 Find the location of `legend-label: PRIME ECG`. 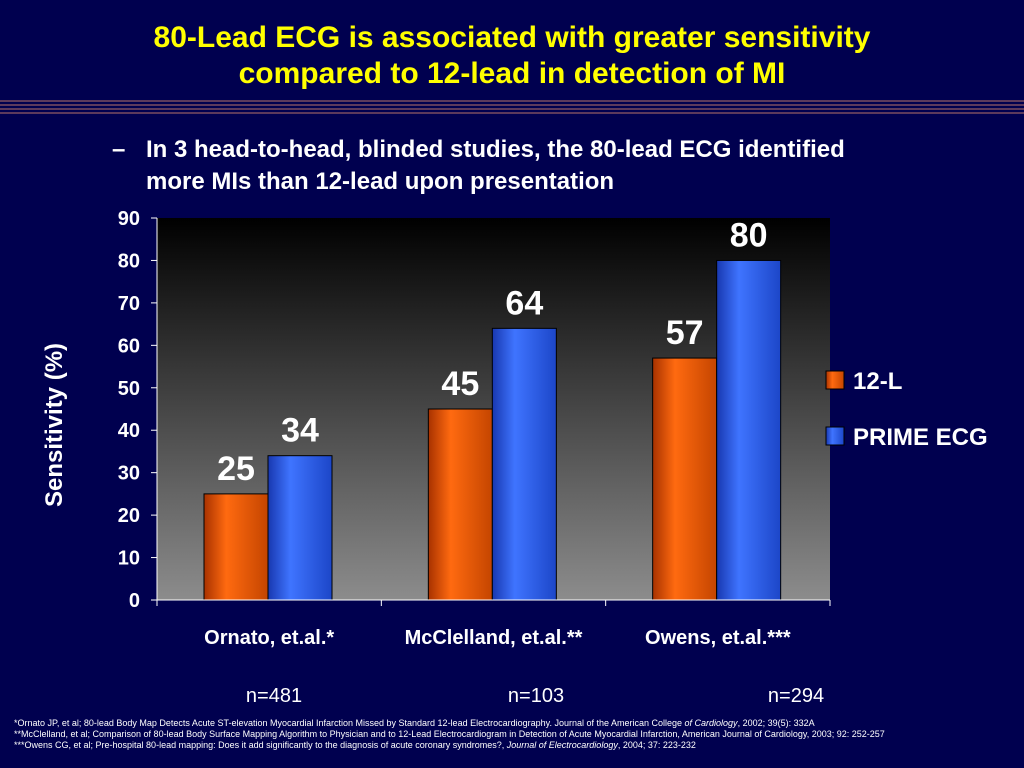

legend-label: PRIME ECG is located at coordinates (920, 437).